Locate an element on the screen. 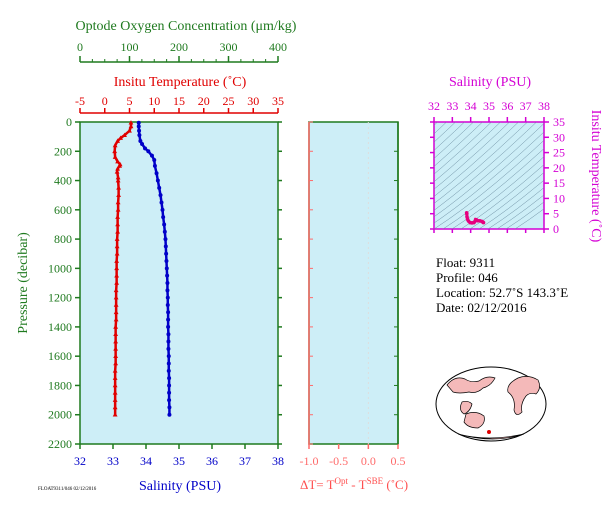 Image resolution: width=616 pixels, height=507 pixels. delta-plot-area is located at coordinates (353, 283).